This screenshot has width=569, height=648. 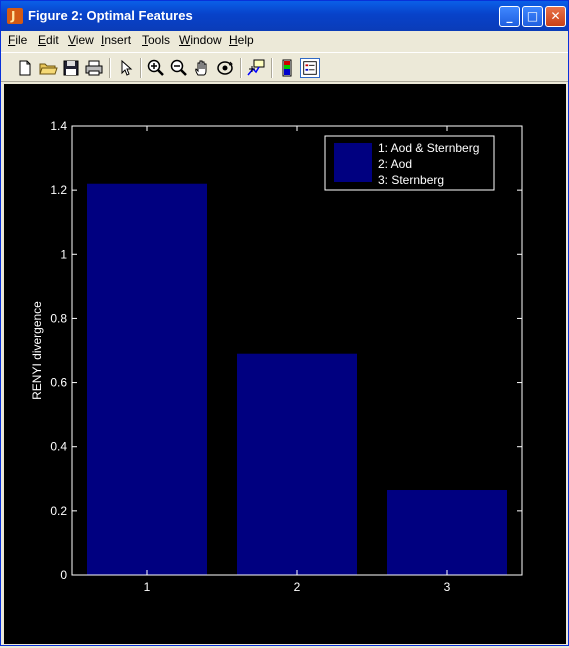 I want to click on x-tick-label: 3, so click(x=447, y=587).